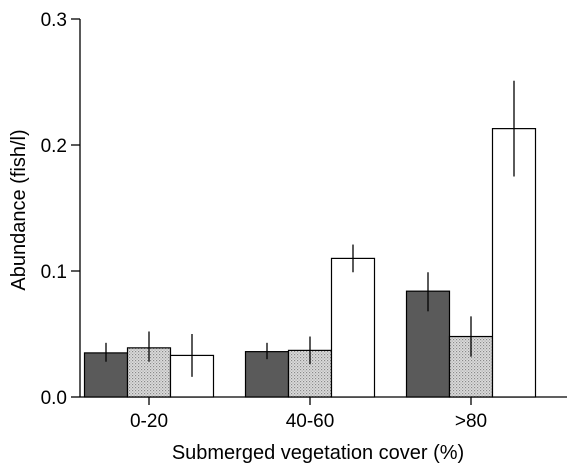 This screenshot has height=465, width=580. I want to click on x-tick-label: 0-20, so click(149, 421).